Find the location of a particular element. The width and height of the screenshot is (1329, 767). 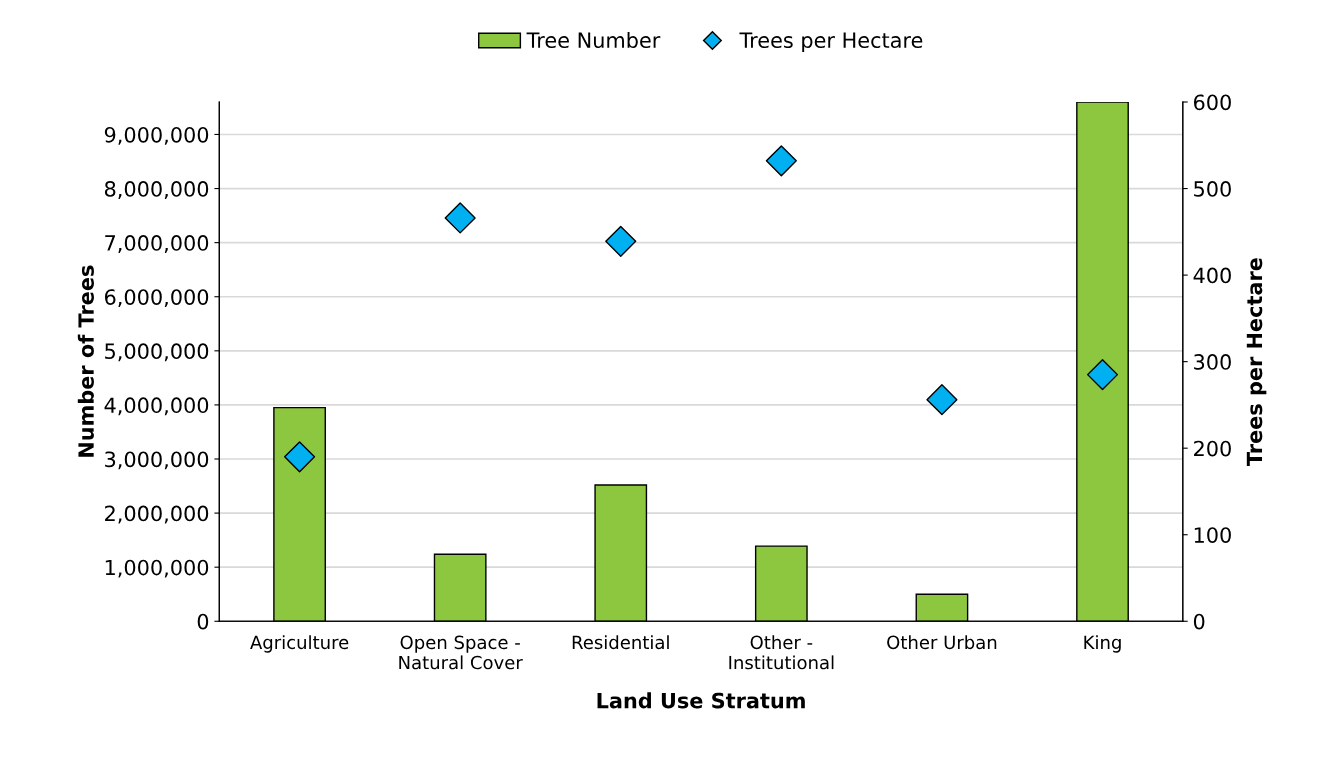

y-tick-label: 5,000,000 is located at coordinates (157, 352).